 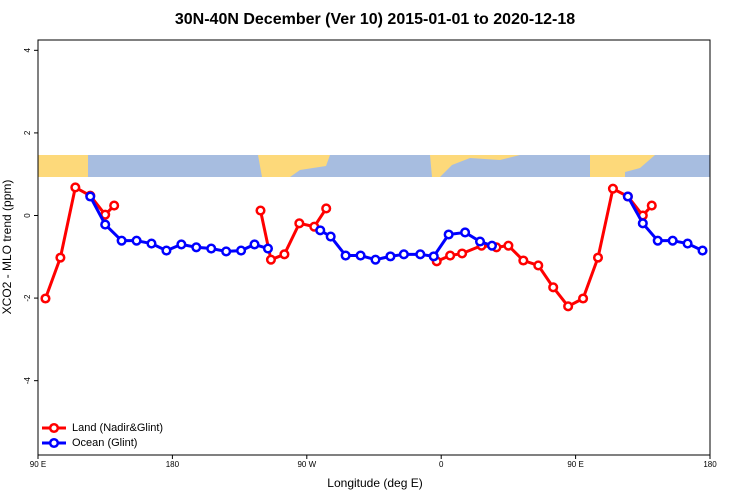 I want to click on y-tick-label: -4, so click(x=27, y=381).